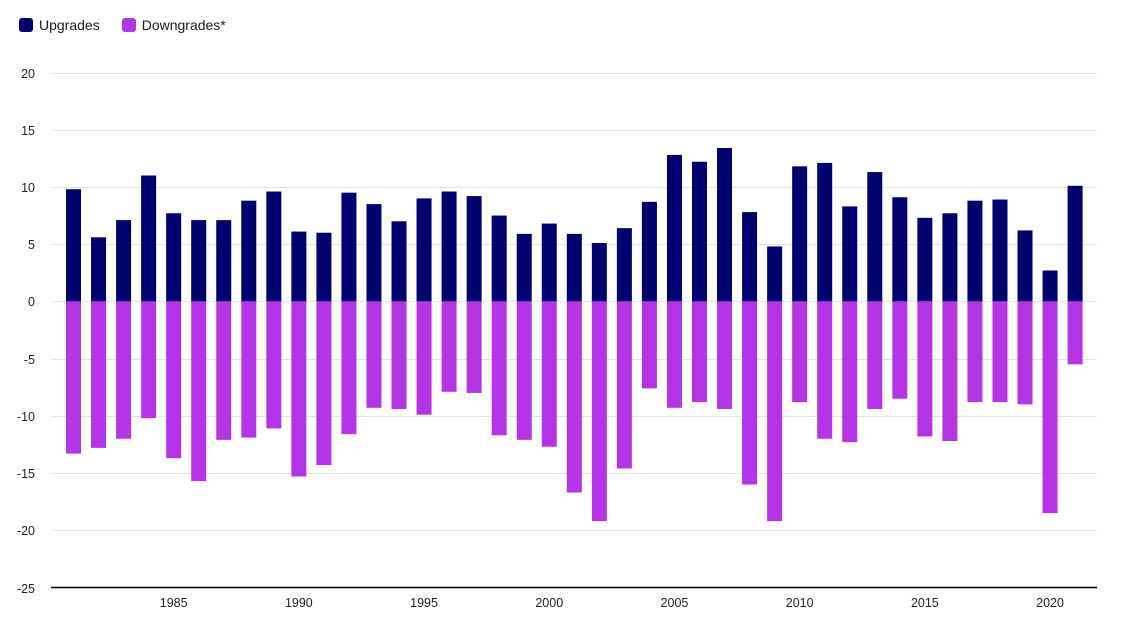 This screenshot has height=634, width=1136. What do you see at coordinates (26, 589) in the screenshot?
I see `y-tick-label: -25` at bounding box center [26, 589].